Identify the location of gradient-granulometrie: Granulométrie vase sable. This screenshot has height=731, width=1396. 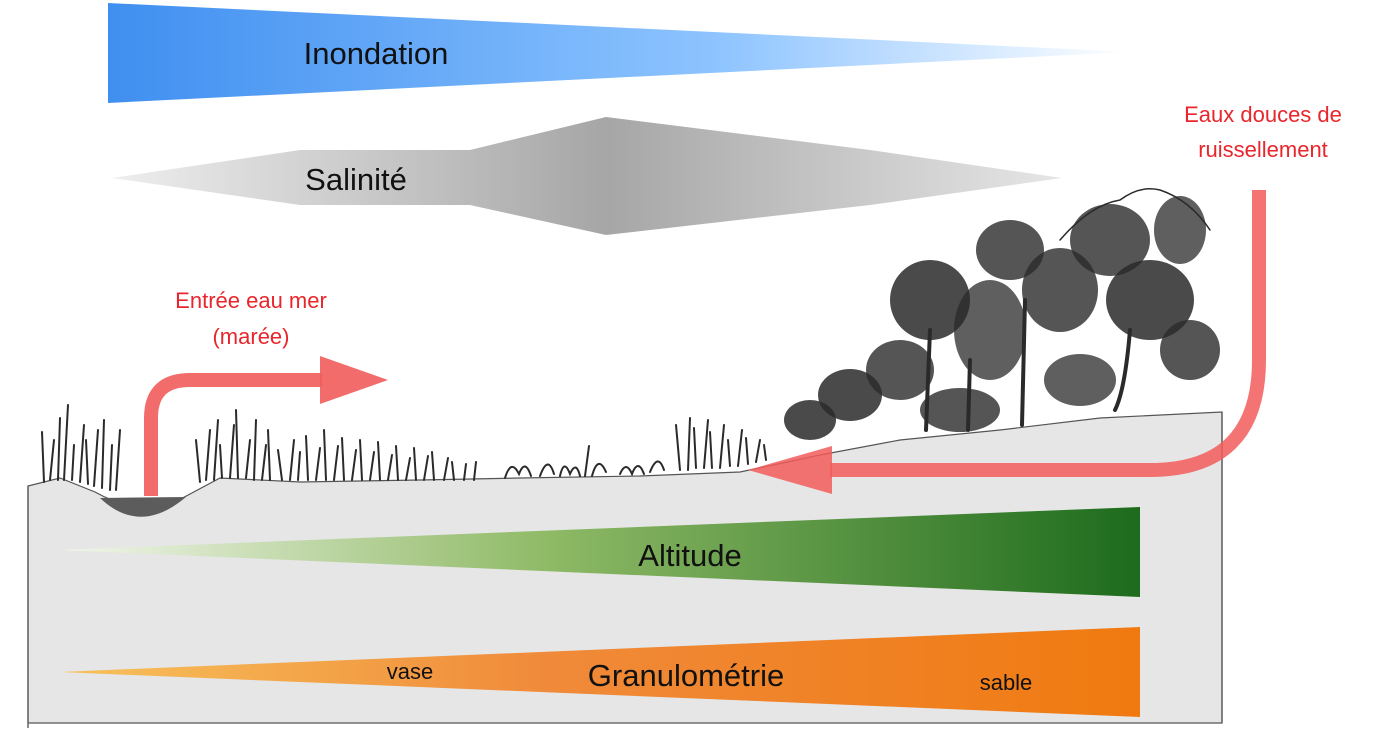
(600, 672).